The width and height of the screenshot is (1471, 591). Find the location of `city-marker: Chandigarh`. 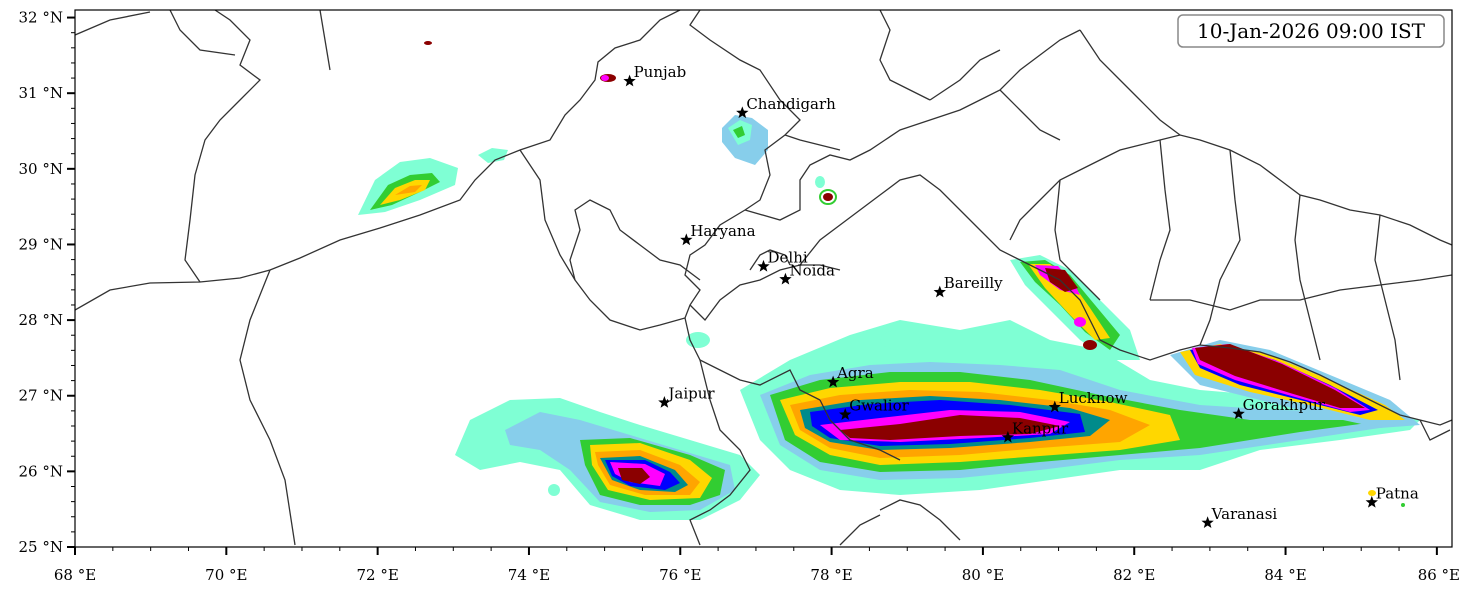

city-marker: Chandigarh is located at coordinates (786, 107).